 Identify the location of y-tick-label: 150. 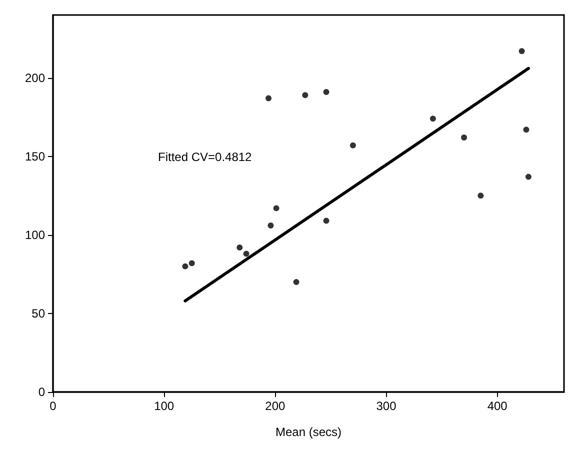
(35, 156).